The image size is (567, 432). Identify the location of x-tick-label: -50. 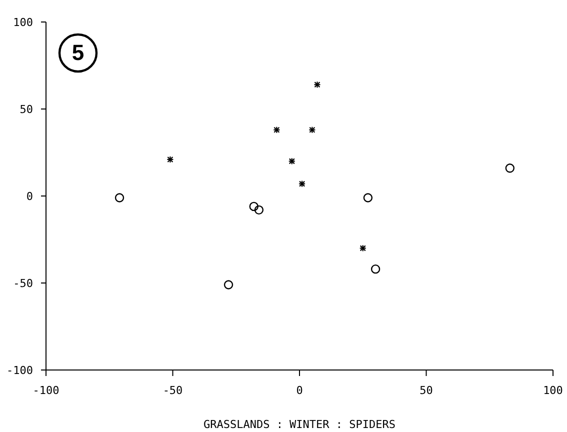
(172, 390).